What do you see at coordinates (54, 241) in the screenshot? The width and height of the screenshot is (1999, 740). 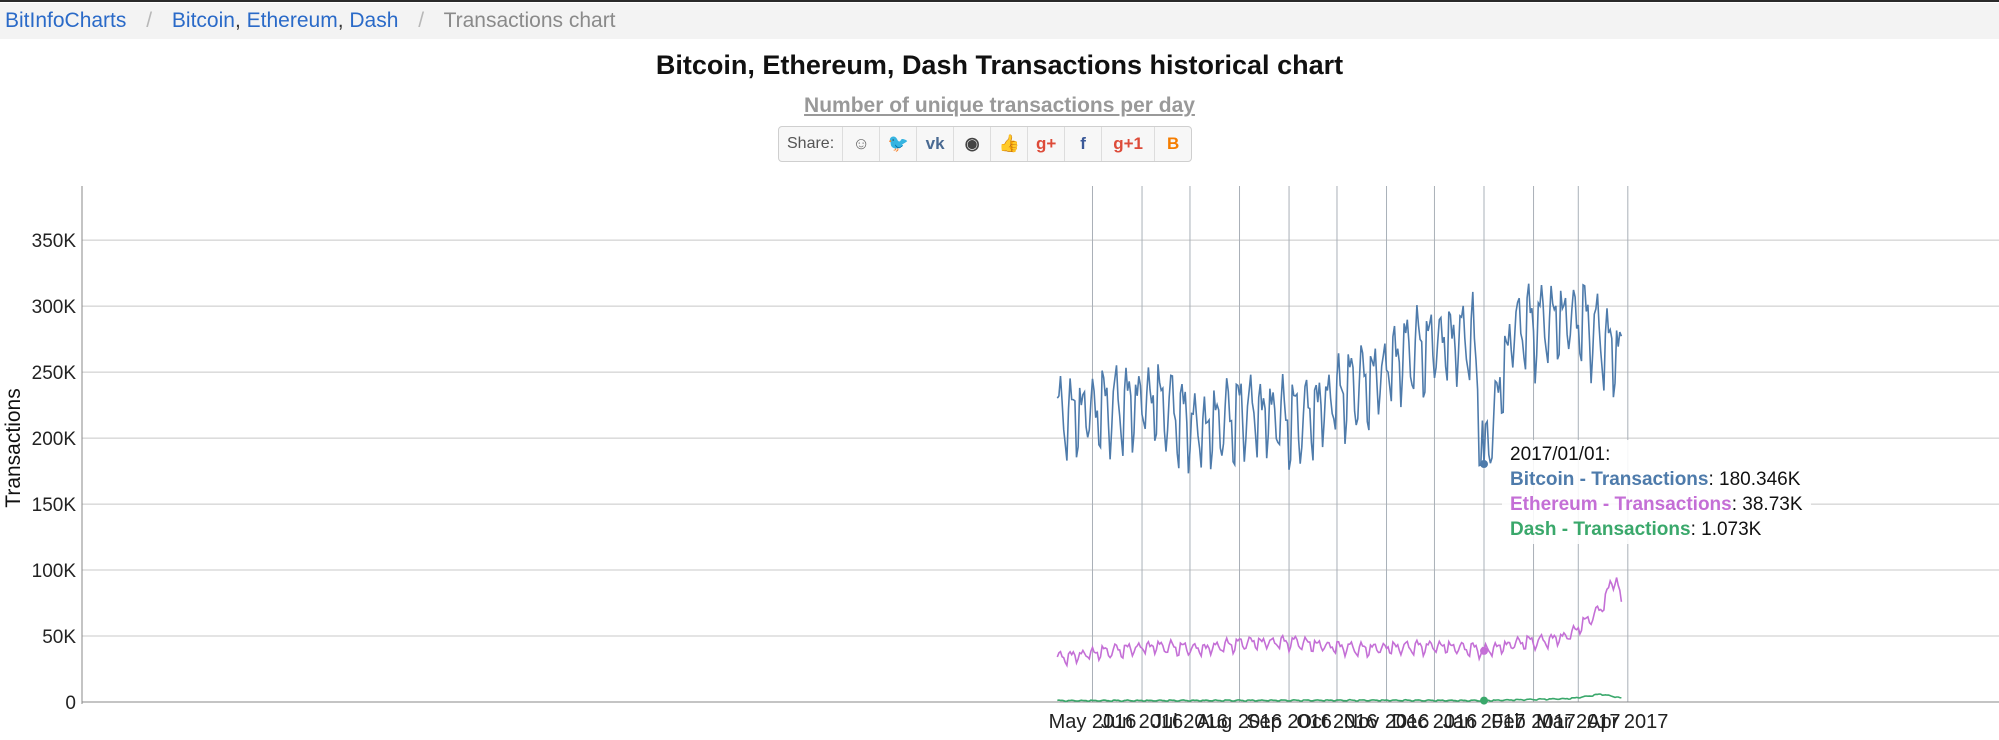 I see `y-tick-label: 350K` at bounding box center [54, 241].